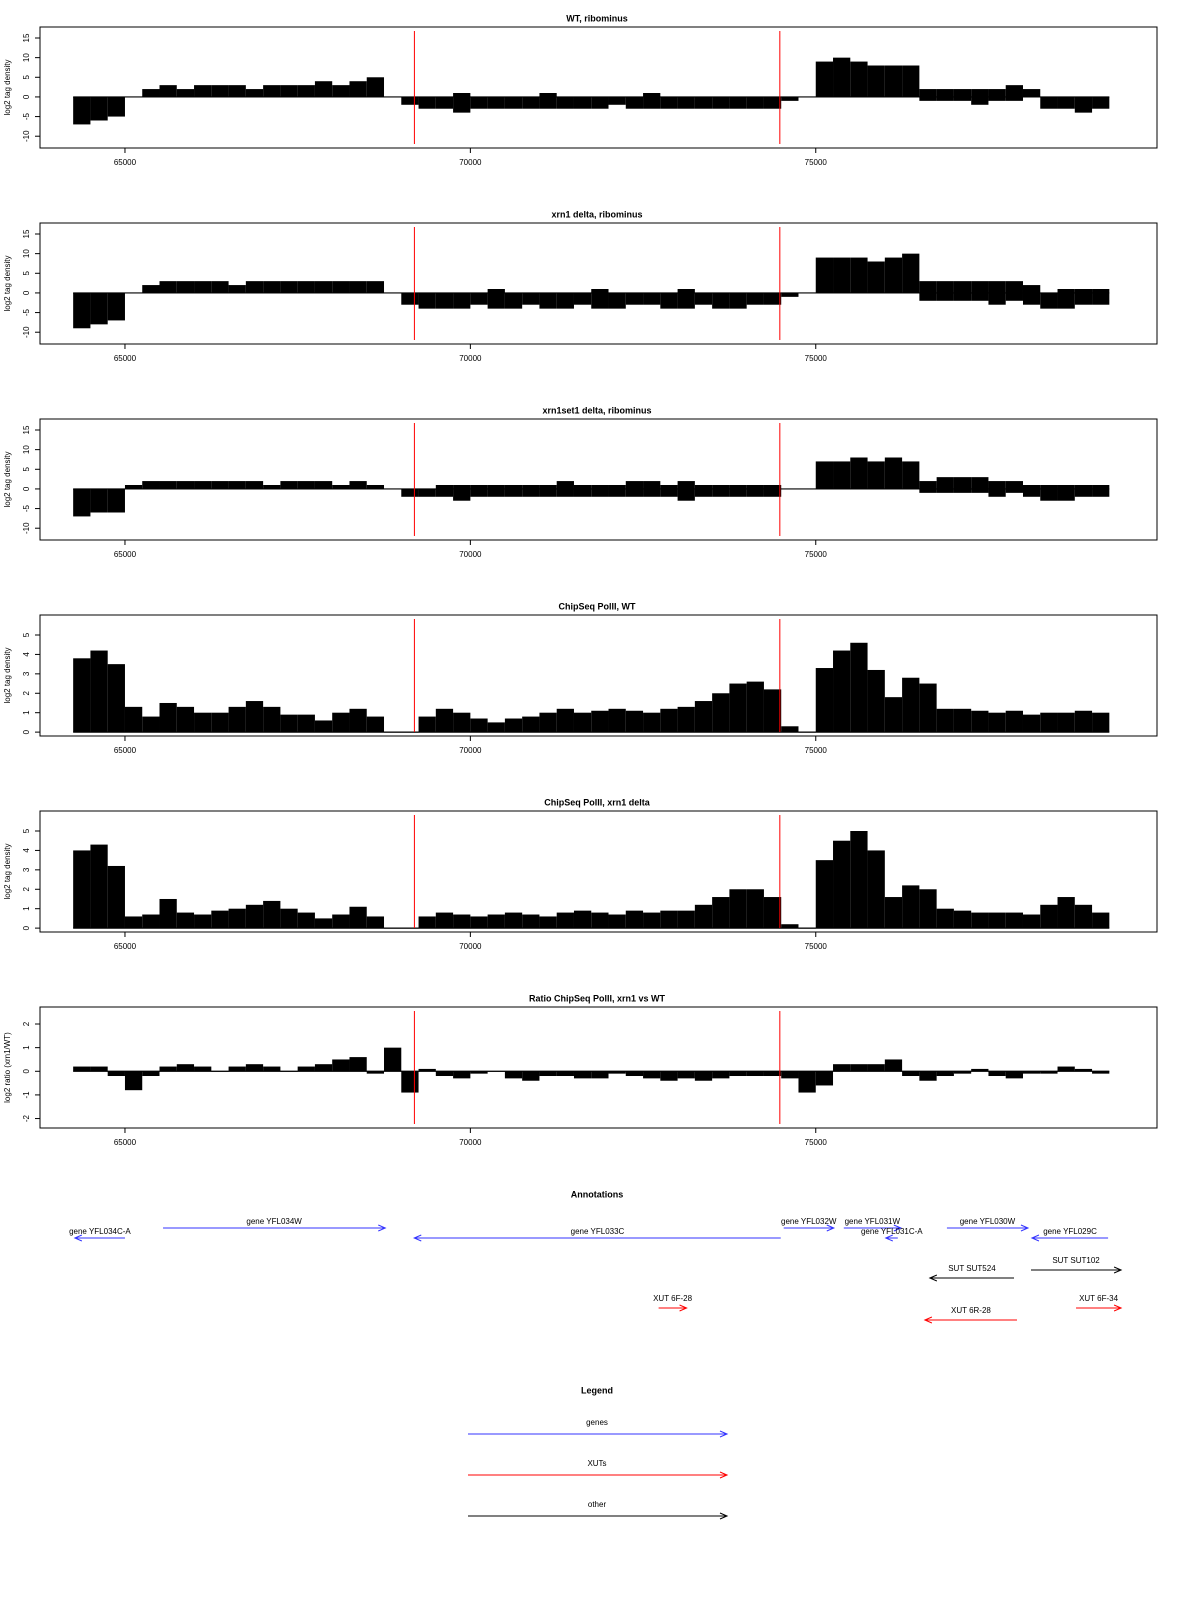 The image size is (1200, 1600). I want to click on feature-label: XUT 6F-34, so click(1099, 1298).